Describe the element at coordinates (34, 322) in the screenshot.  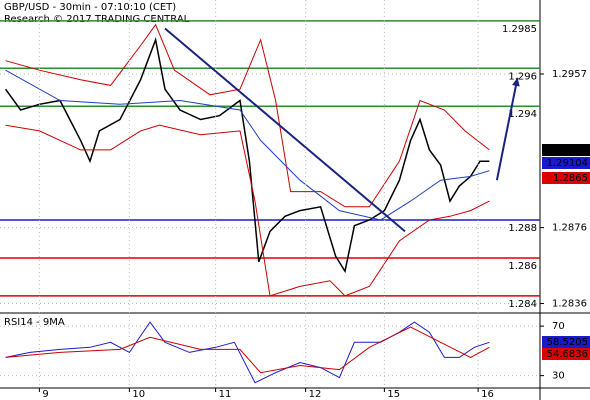
I see `panel-title: RSI14 - 9MA` at that location.